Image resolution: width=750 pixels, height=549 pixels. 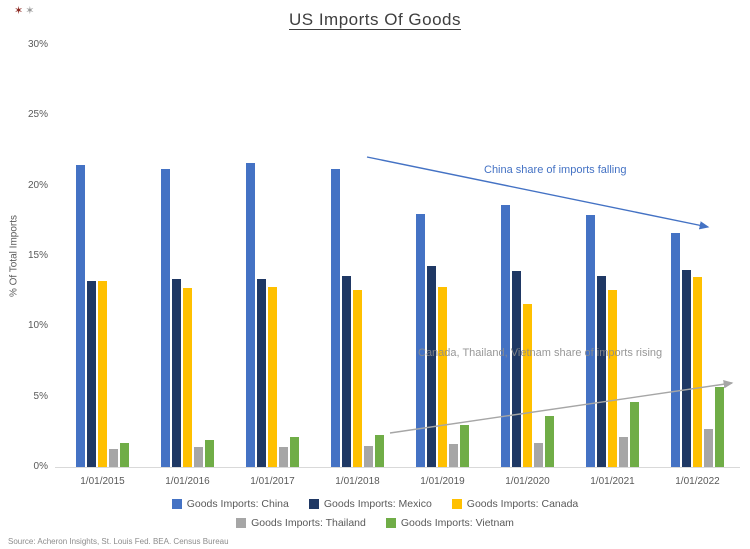 What do you see at coordinates (37, 326) in the screenshot?
I see `y-tick-label: 10%` at bounding box center [37, 326].